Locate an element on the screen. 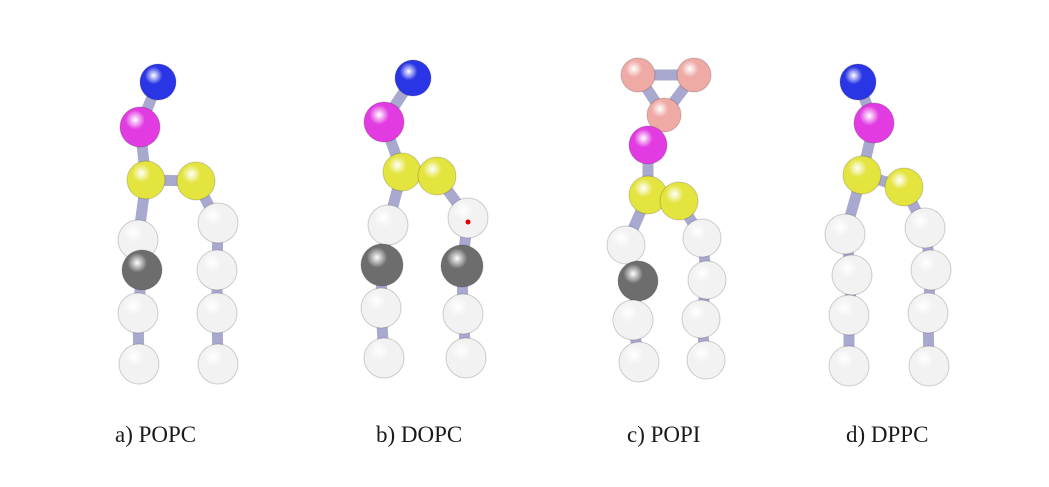 The width and height of the screenshot is (1049, 487). caption-popi: c) POPI is located at coordinates (664, 434).